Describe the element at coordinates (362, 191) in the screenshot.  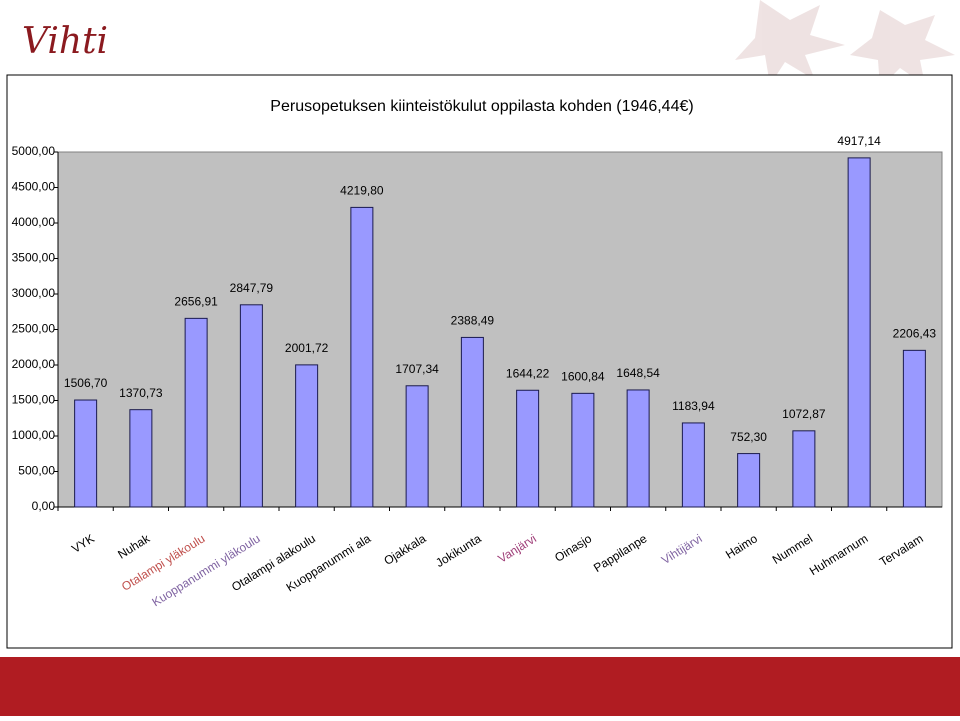
I see `value-label: 4219,80` at that location.